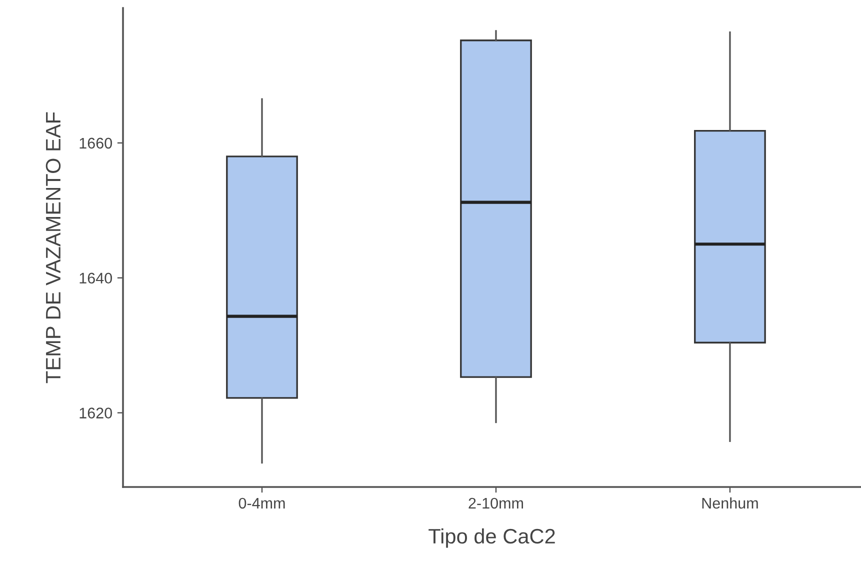 The height and width of the screenshot is (572, 861). I want to click on x-axis-title: Tipo de CaC2, so click(491, 538).